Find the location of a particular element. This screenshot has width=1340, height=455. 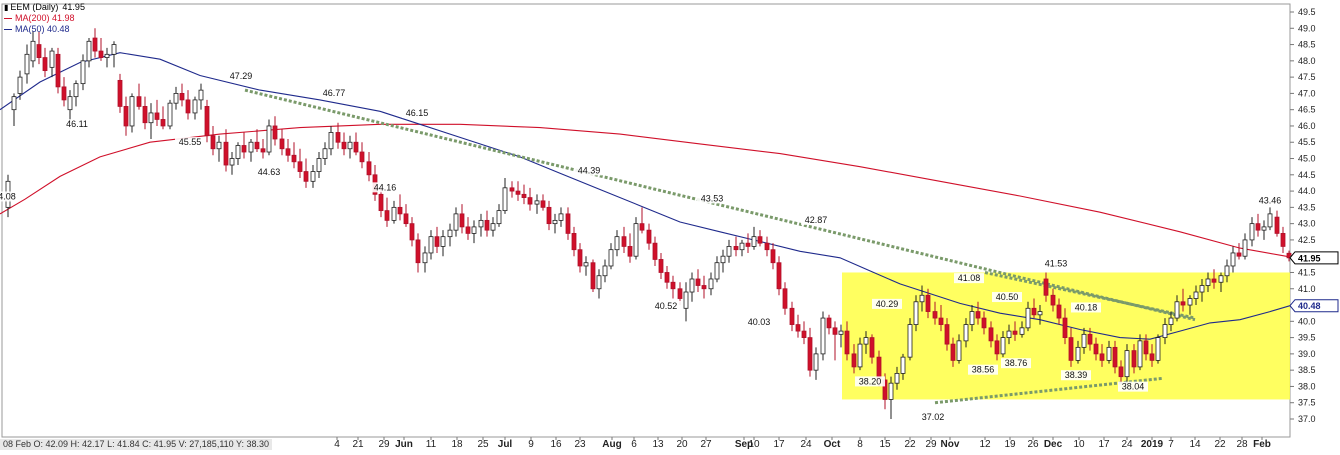

y-tick-label: 40.0 is located at coordinates (1307, 321).